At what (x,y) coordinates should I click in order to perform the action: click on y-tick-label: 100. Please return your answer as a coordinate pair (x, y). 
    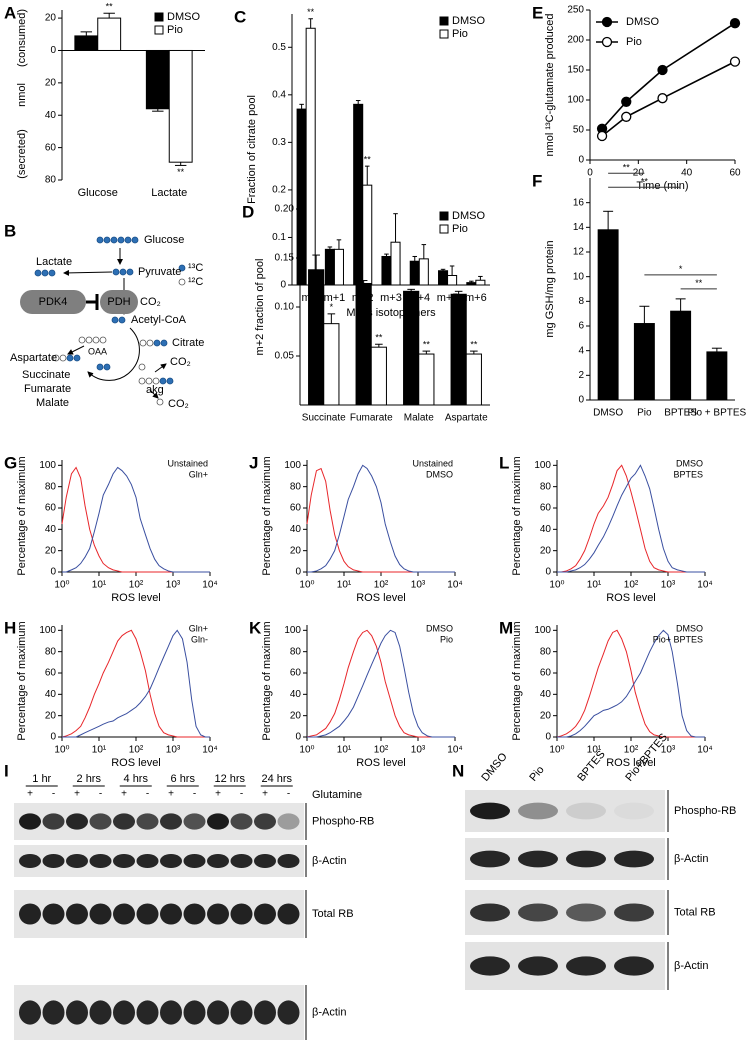
    Looking at the image, I should click on (575, 100).